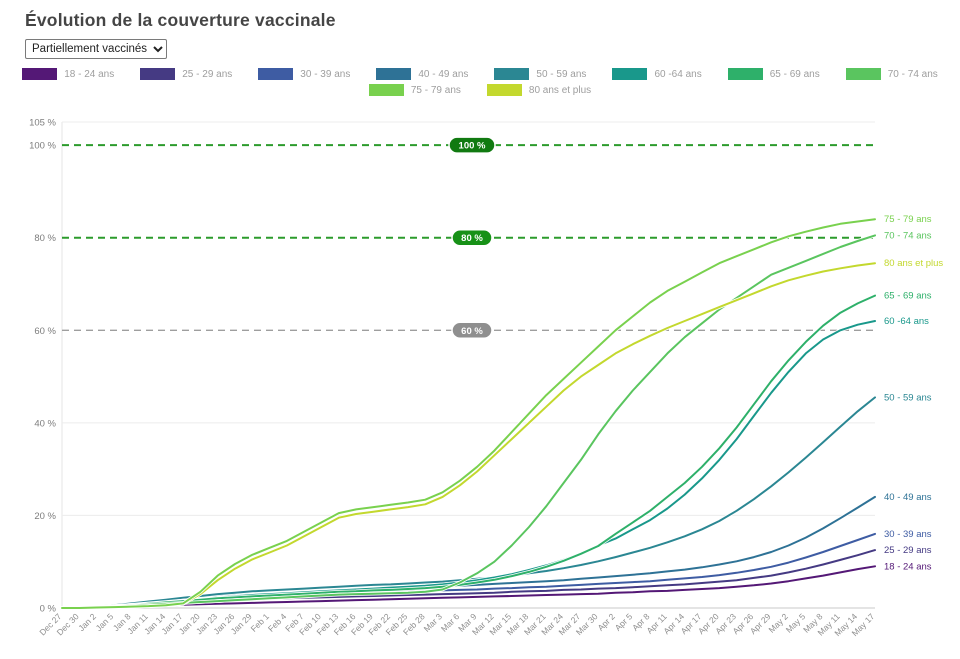  I want to click on legend-item-40-49: 40 - 49 ans, so click(422, 74).